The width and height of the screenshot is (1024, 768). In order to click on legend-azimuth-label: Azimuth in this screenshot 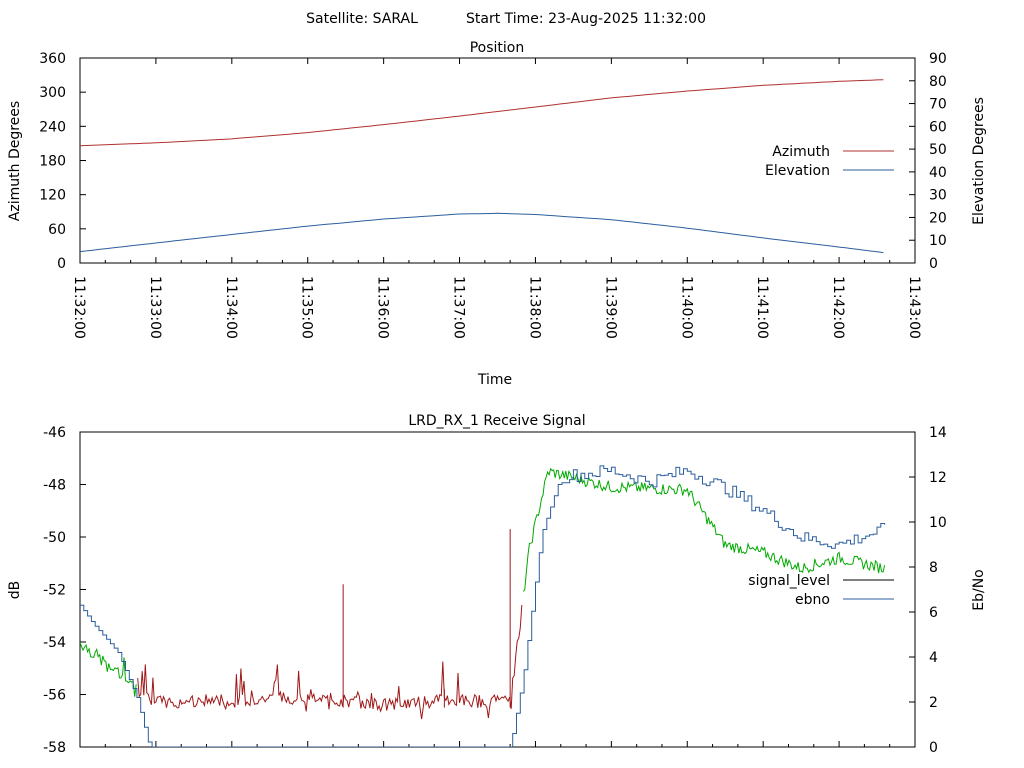, I will do `click(801, 152)`.